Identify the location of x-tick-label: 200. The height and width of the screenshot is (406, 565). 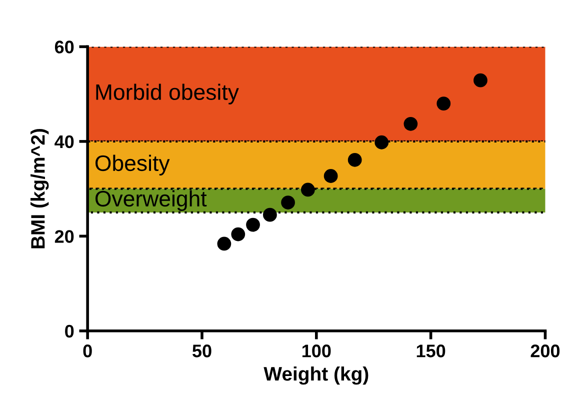
(545, 351).